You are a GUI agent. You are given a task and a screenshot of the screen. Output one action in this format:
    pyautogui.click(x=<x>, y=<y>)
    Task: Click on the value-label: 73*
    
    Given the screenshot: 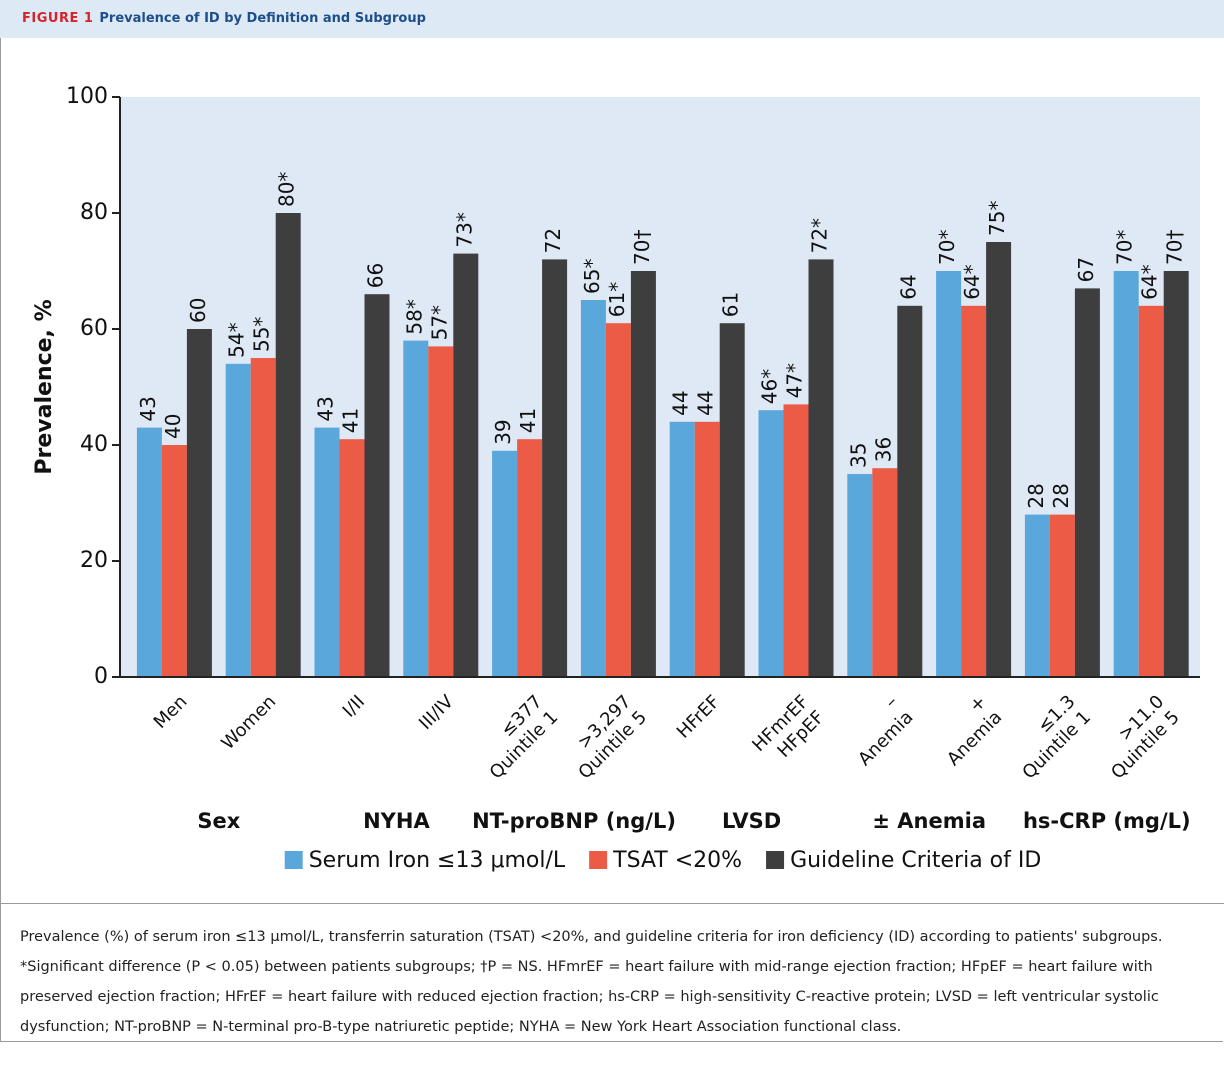 What is the action you would take?
    pyautogui.click(x=464, y=229)
    